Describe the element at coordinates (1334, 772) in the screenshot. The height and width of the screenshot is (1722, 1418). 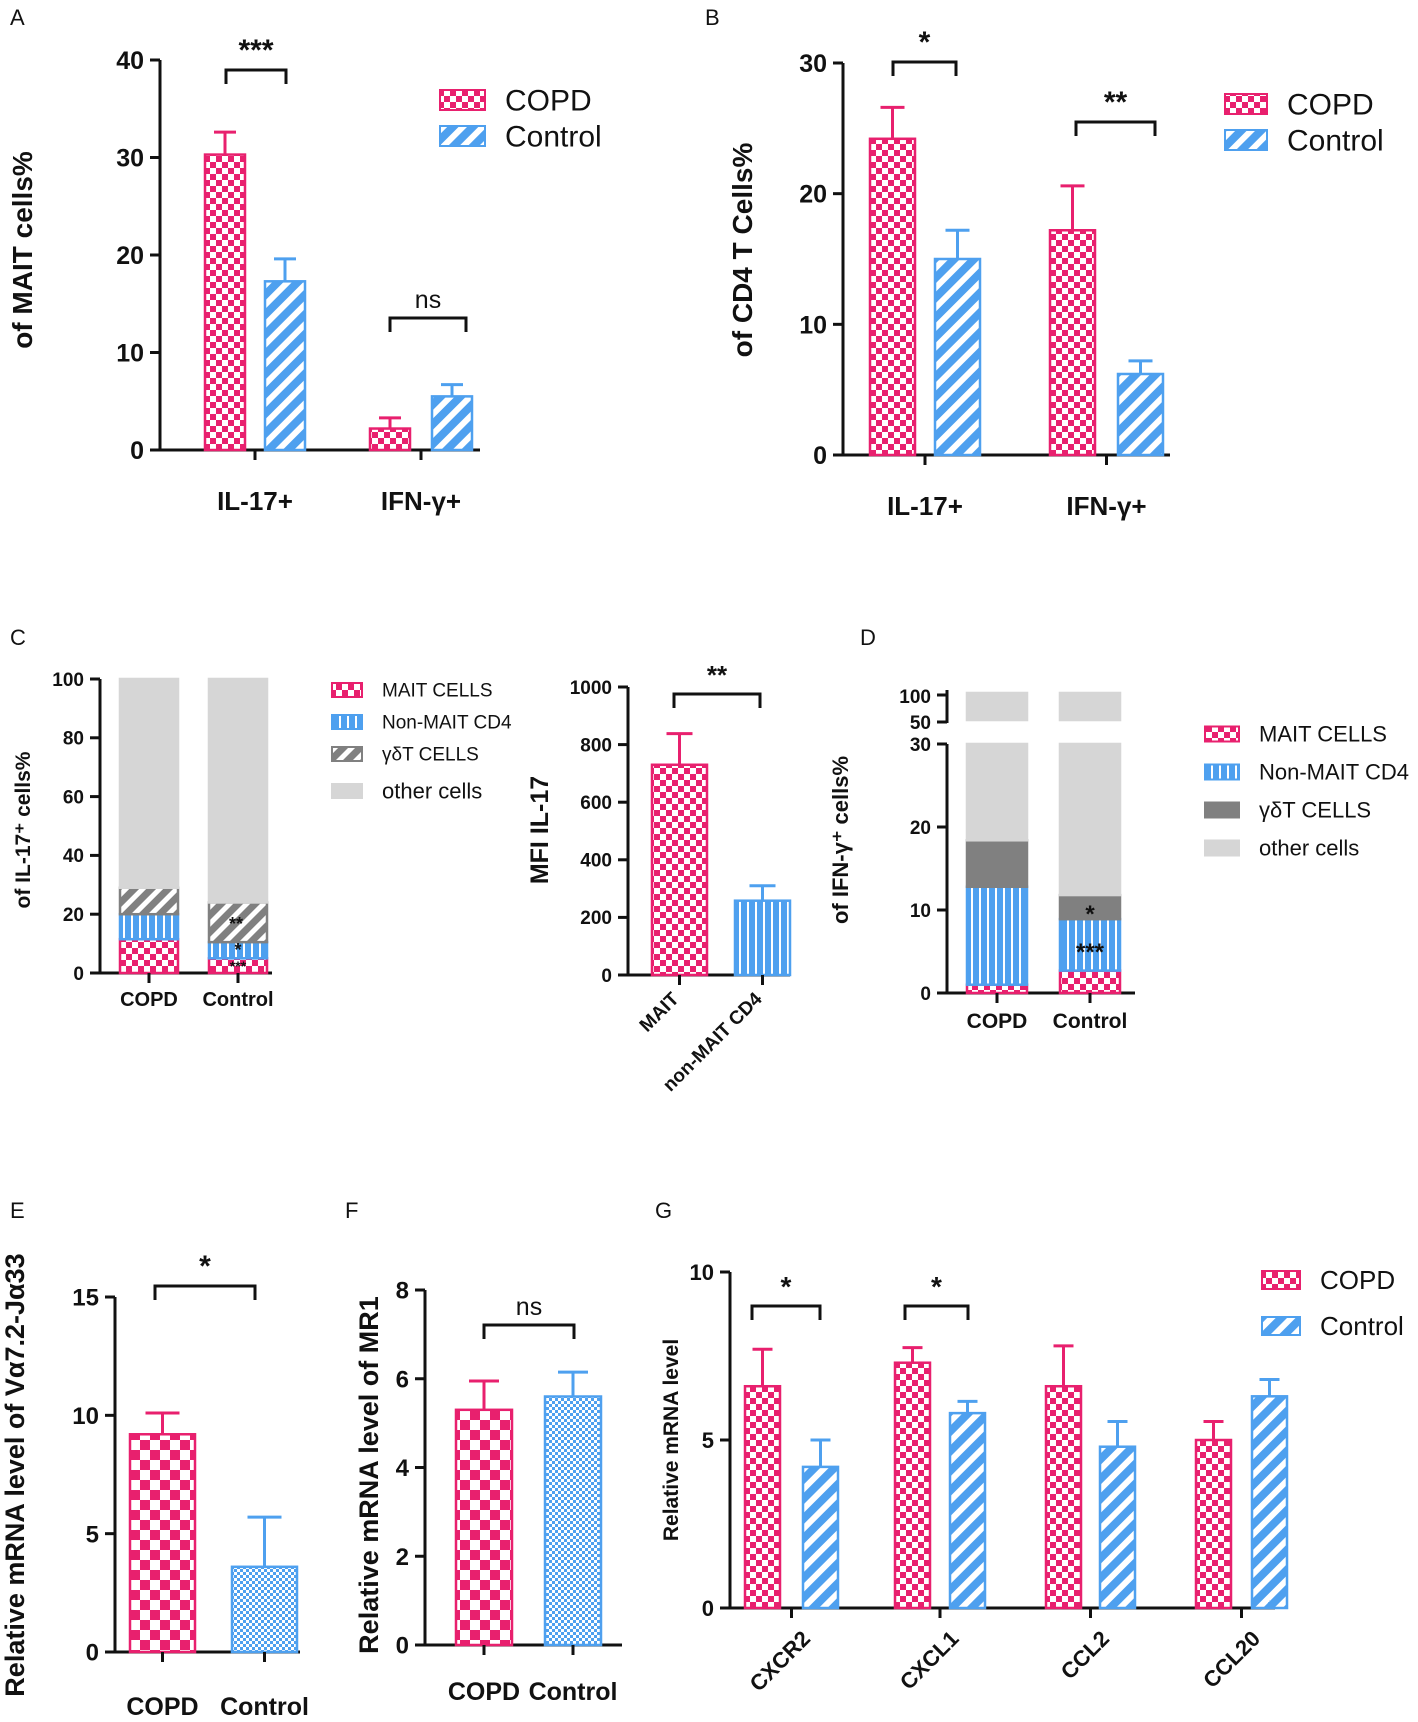
I see `legend-non-mait-label: Non-MAIT CD4` at that location.